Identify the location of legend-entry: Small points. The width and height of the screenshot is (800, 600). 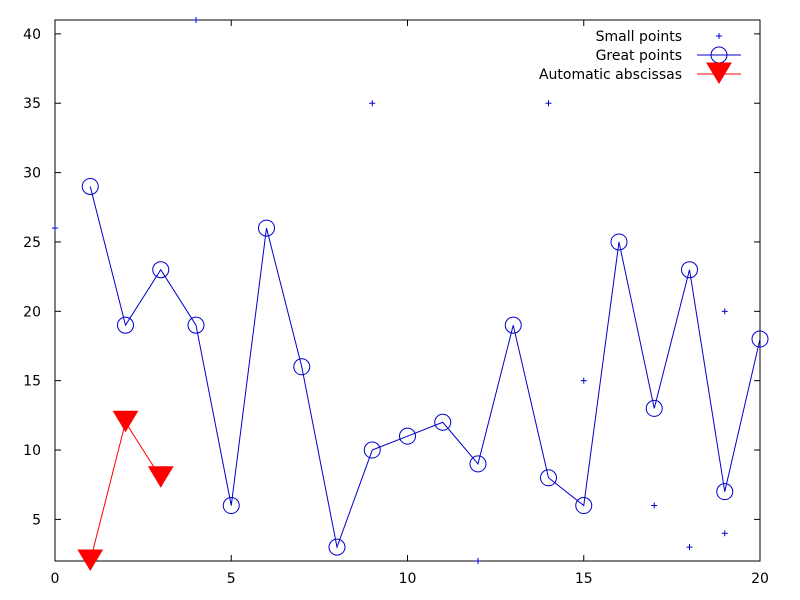
(659, 37).